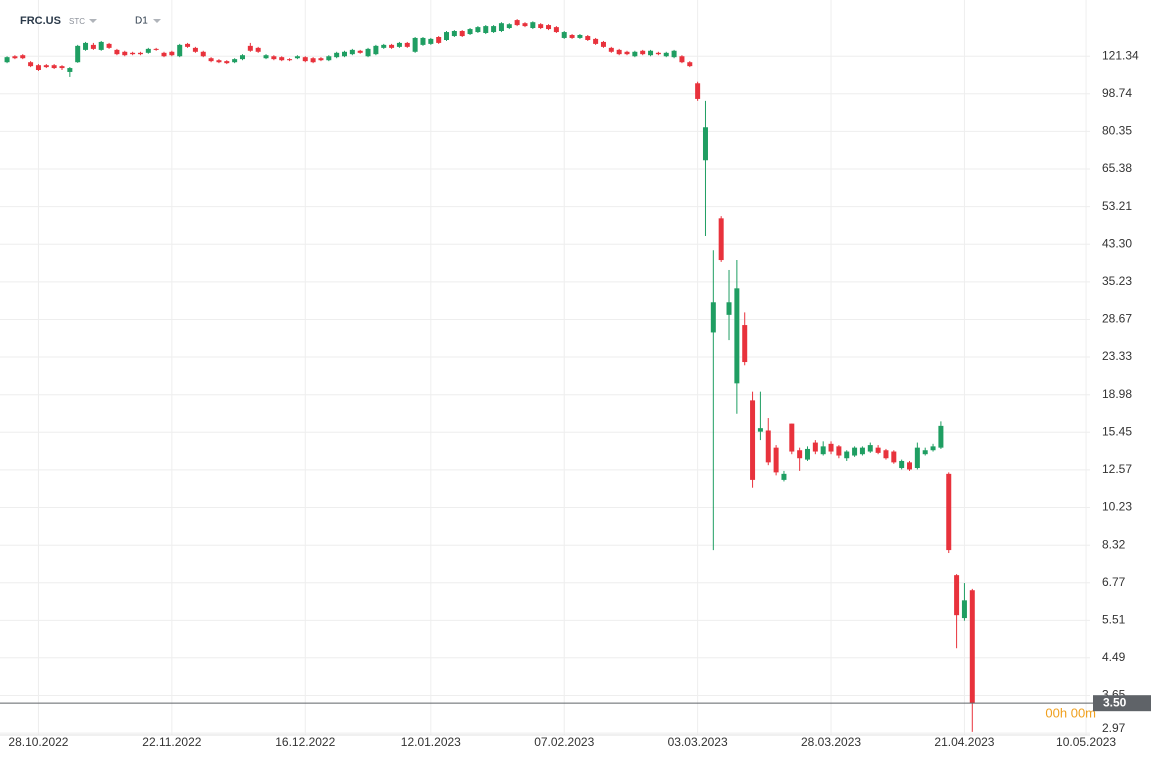 The width and height of the screenshot is (1163, 759). Describe the element at coordinates (1117, 131) in the screenshot. I see `y-tick-label: 80.35` at that location.